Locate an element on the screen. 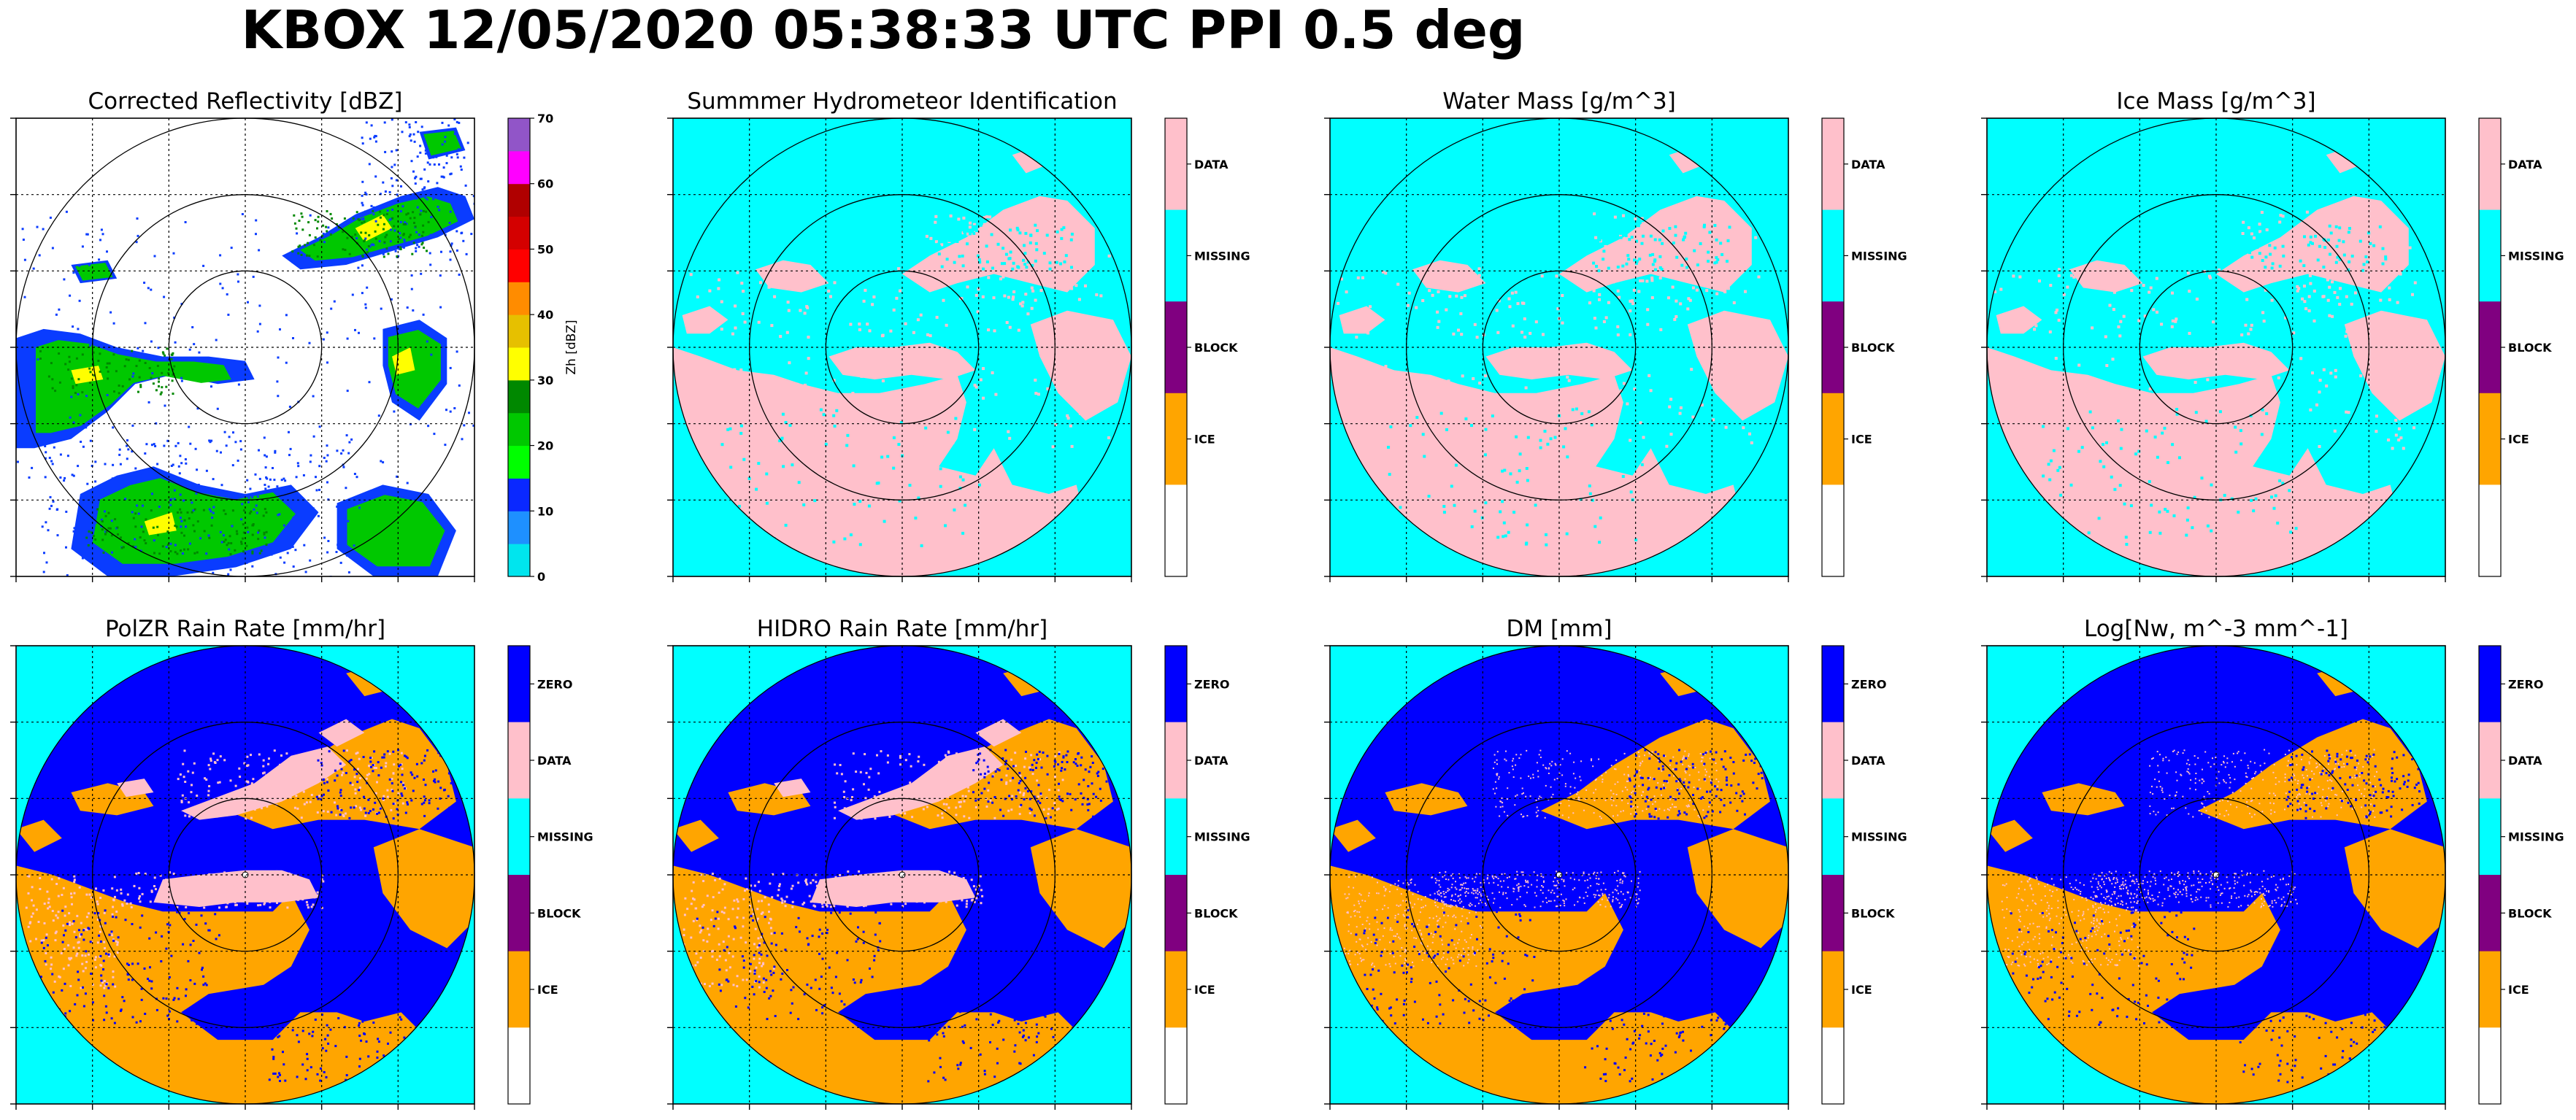  reflectivity-speckle is located at coordinates (245, 347).